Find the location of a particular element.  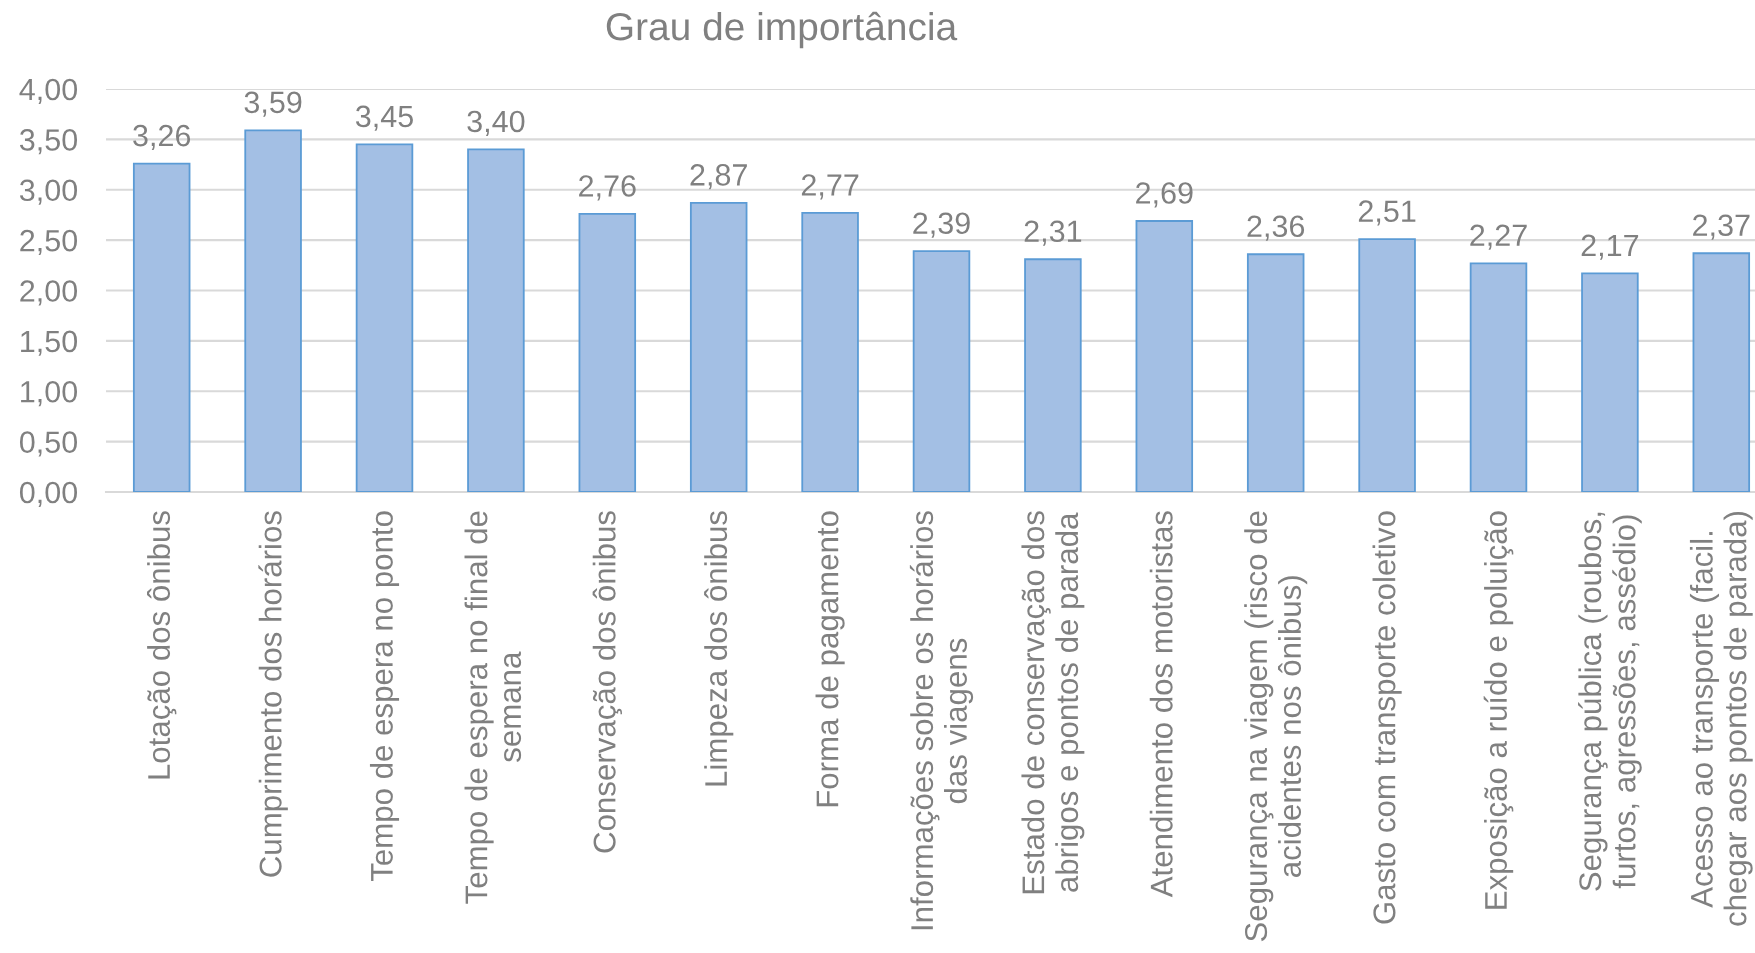

x-tick-label: Segurança na viagem (risco de acidentes nos ônibus) is located at coordinates (1276, 726).